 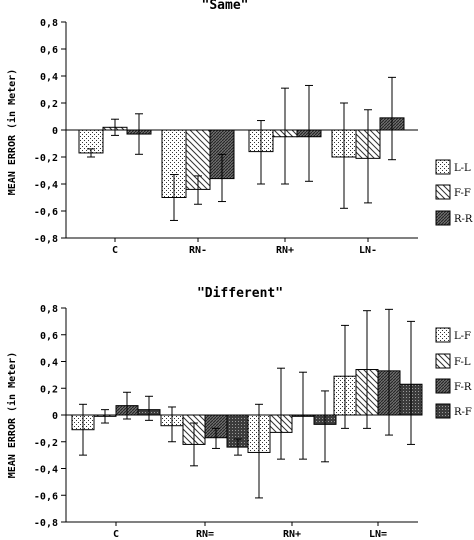 I want to click on chart-title: "Same", so click(x=225, y=6).